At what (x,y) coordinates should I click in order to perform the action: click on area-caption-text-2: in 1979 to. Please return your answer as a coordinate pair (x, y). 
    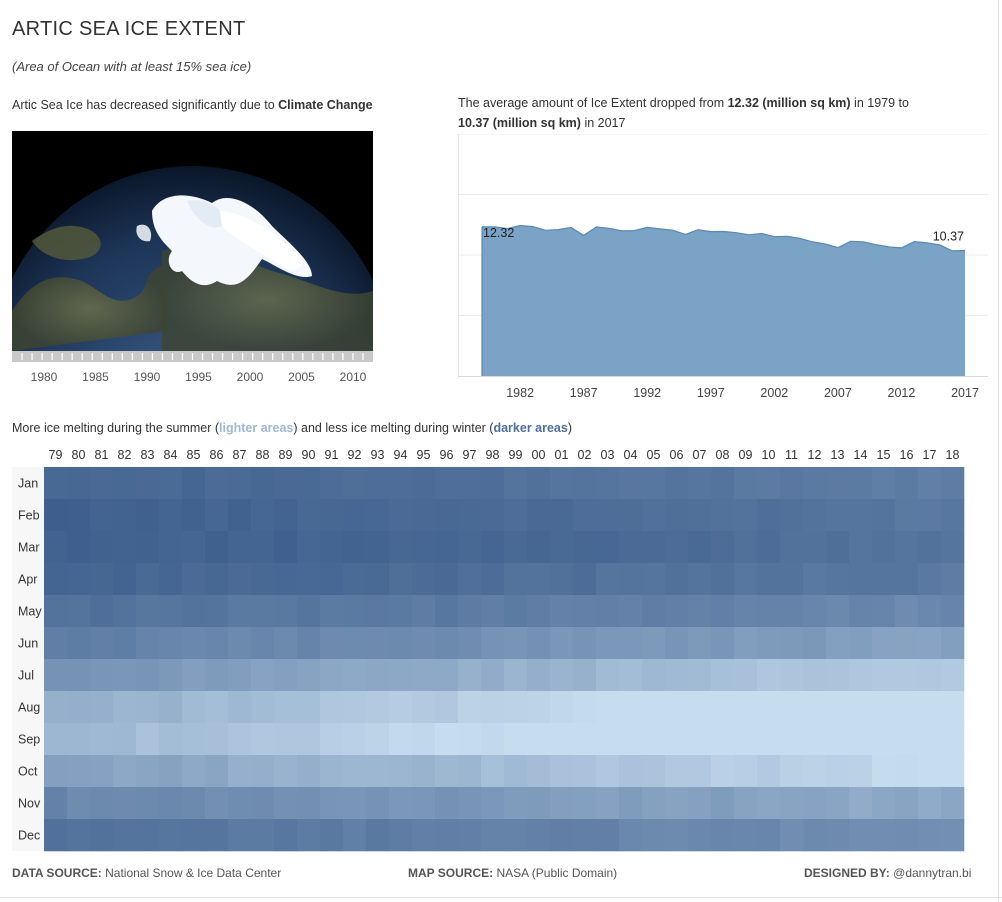
    Looking at the image, I should click on (879, 103).